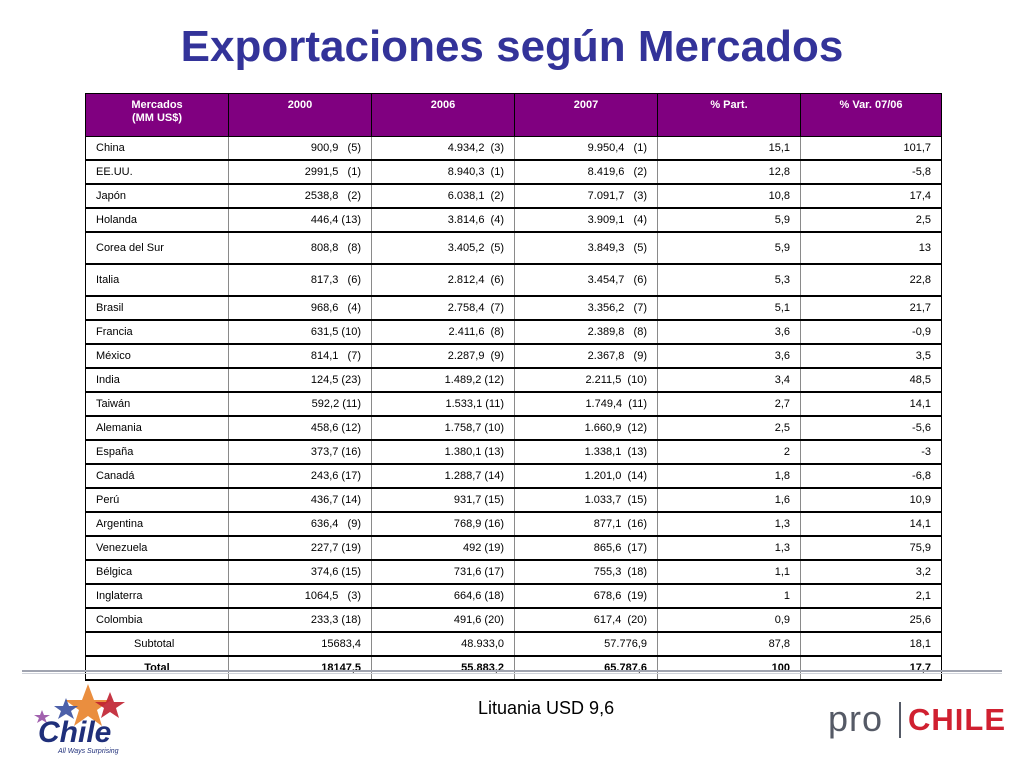 The image size is (1024, 768). I want to click on cell-2007: 9.950,4 (1), so click(586, 148).